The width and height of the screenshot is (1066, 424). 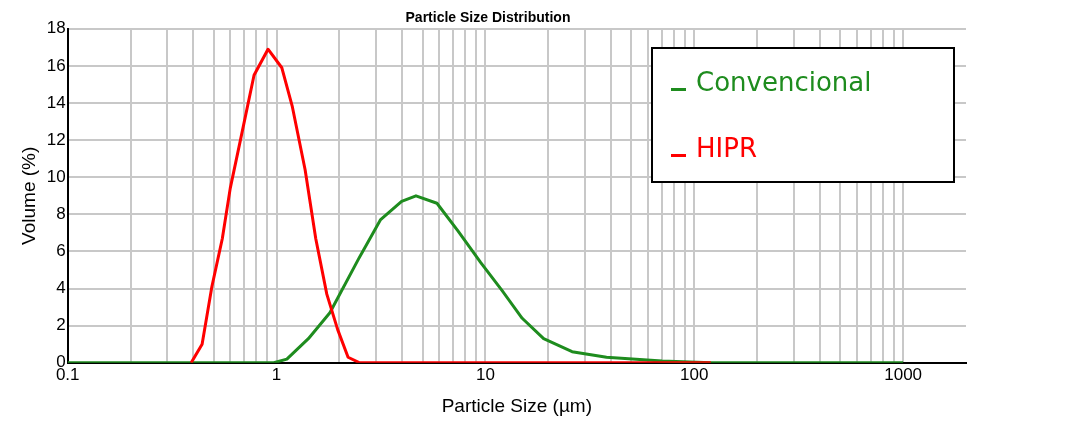 What do you see at coordinates (903, 374) in the screenshot?
I see `x-tick-label: 1000` at bounding box center [903, 374].